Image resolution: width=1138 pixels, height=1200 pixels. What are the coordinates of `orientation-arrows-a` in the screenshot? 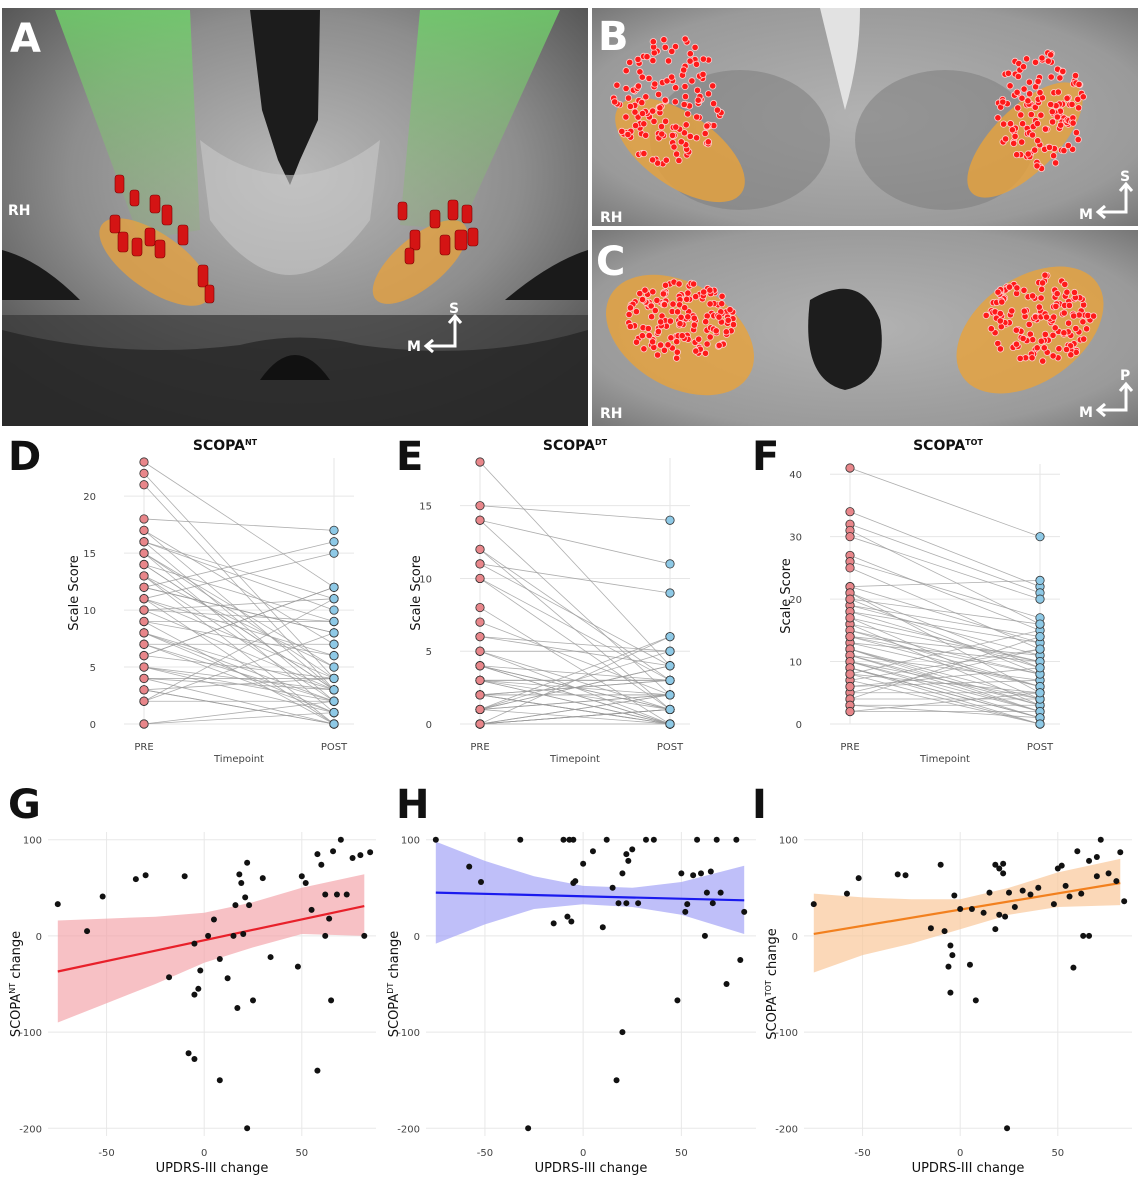 It's located at (443, 333).